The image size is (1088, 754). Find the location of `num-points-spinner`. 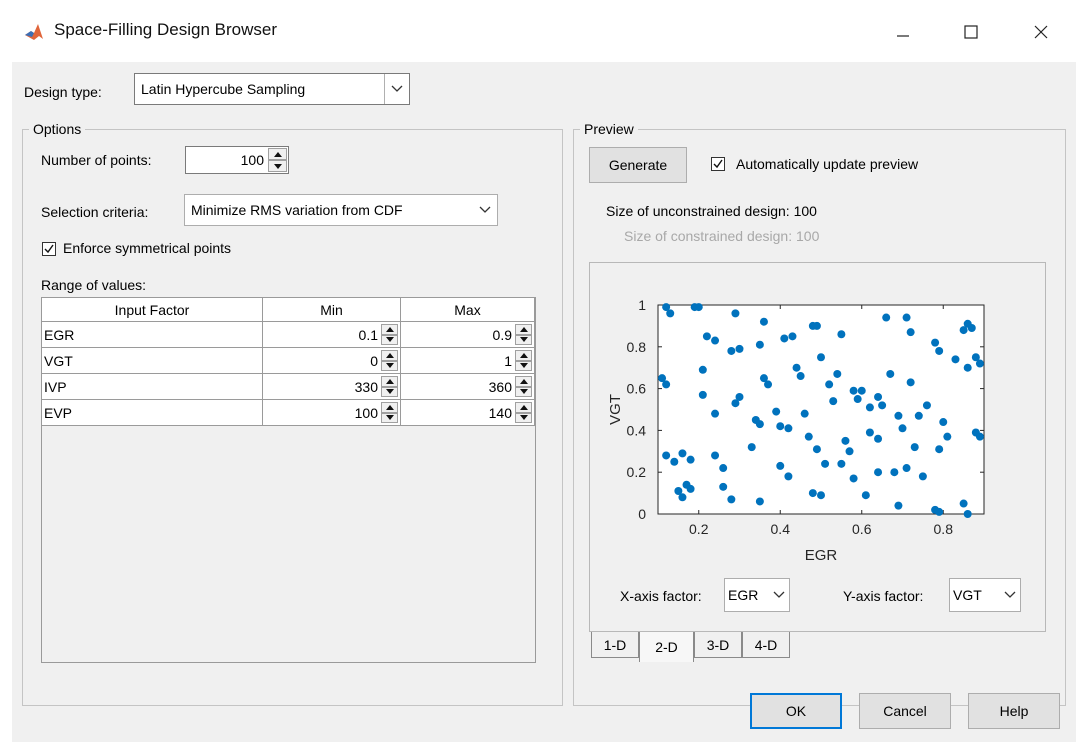

num-points-spinner is located at coordinates (277, 160).